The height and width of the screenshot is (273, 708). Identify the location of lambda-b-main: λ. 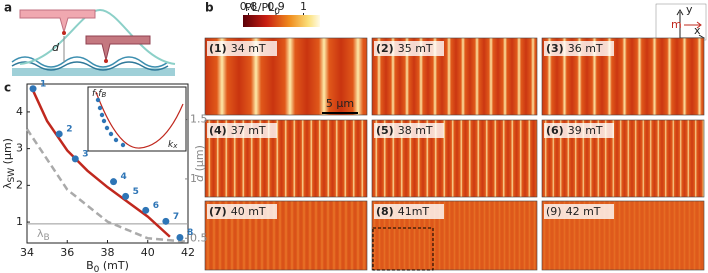
(40, 233).